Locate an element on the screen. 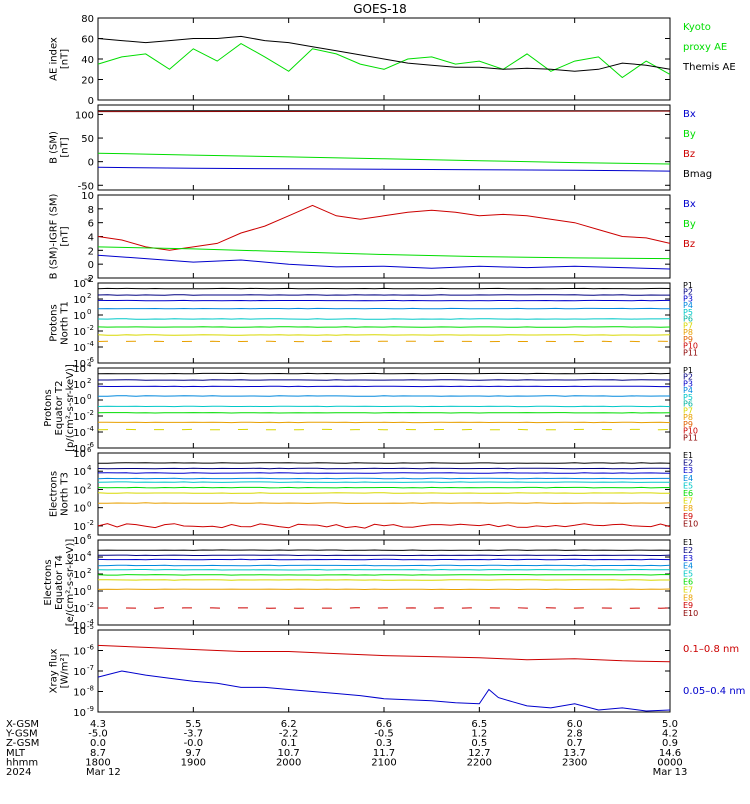  y-axis-label: North T3 is located at coordinates (65, 494).